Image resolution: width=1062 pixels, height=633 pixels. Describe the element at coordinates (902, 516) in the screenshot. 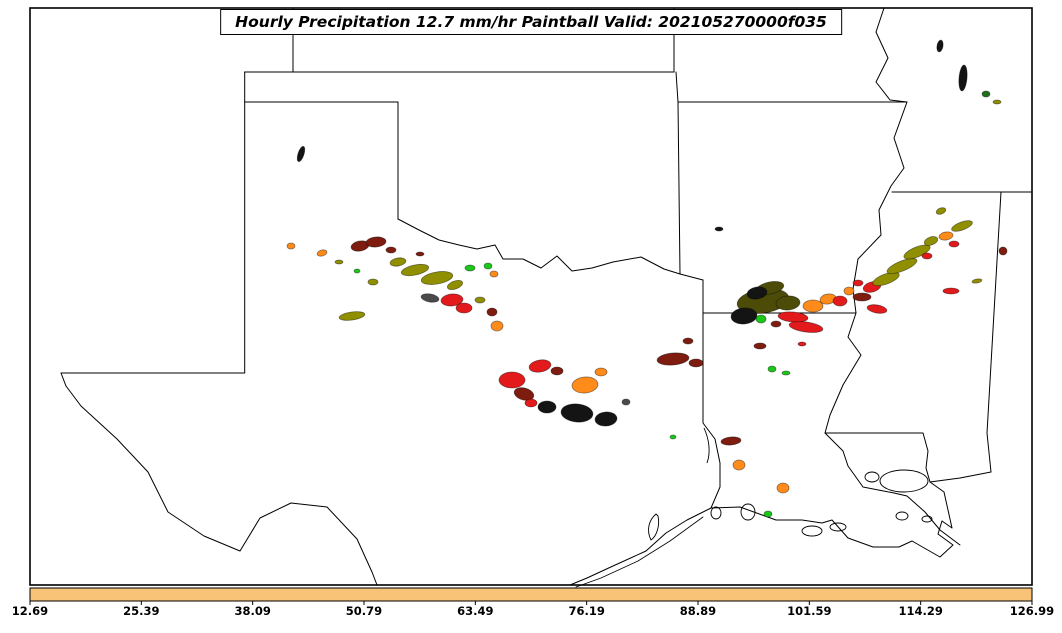

I see `lake-salvador` at that location.